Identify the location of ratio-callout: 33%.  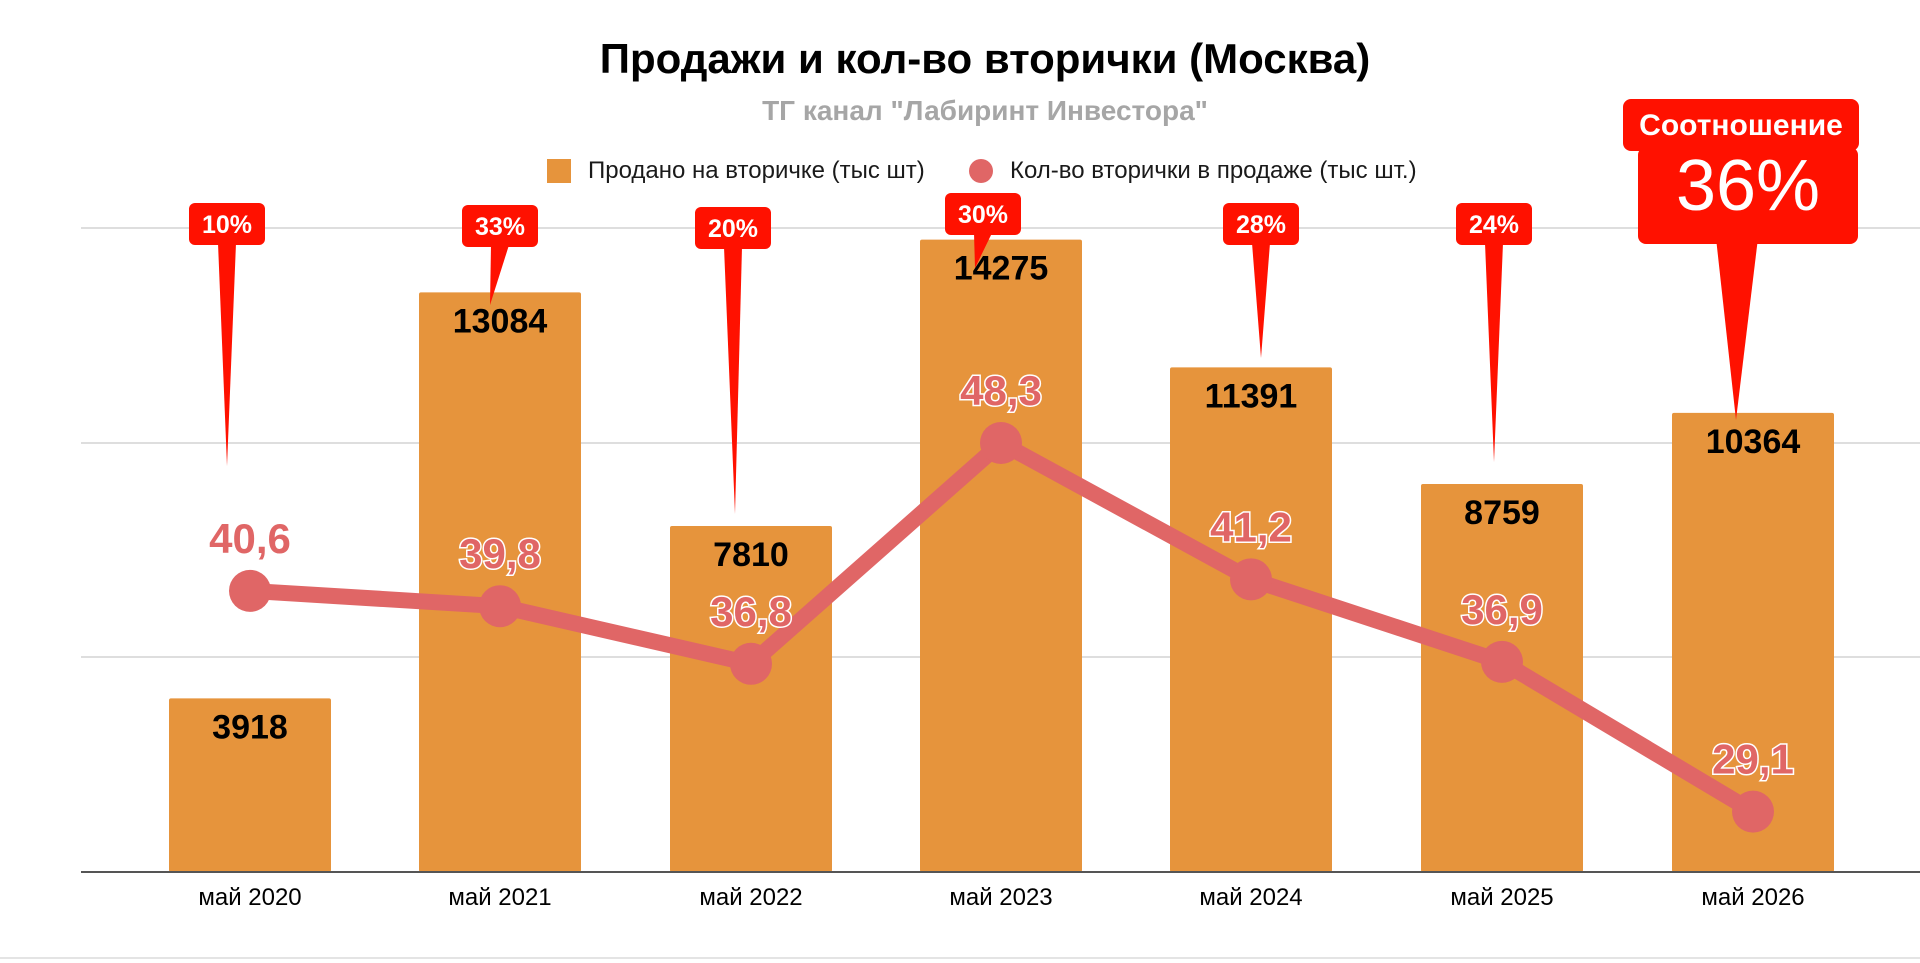
(500, 255).